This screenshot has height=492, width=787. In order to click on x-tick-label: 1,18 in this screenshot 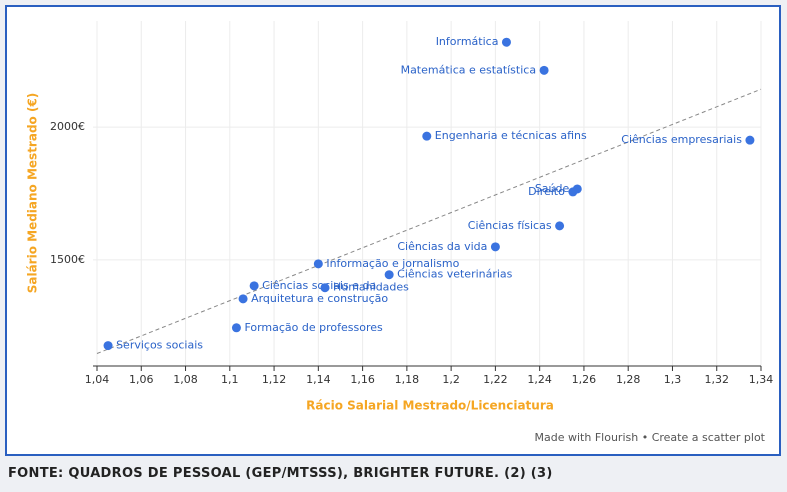, I will do `click(407, 379)`.